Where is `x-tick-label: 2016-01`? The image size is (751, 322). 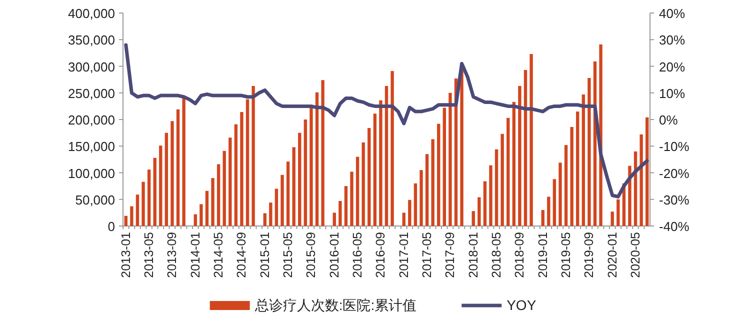 x-tick-label: 2016-01 is located at coordinates (334, 255).